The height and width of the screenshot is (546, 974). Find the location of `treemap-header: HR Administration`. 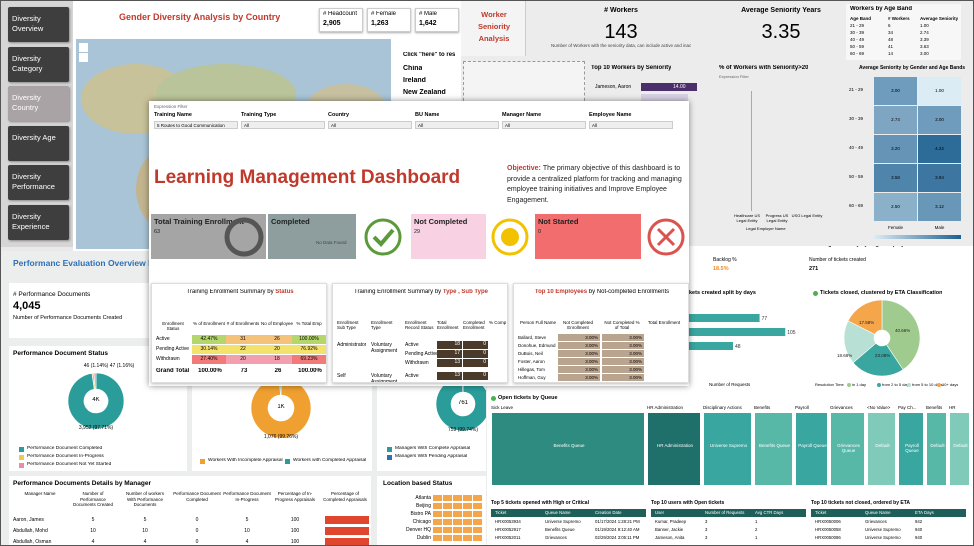

treemap-header: HR Administration is located at coordinates (665, 407).